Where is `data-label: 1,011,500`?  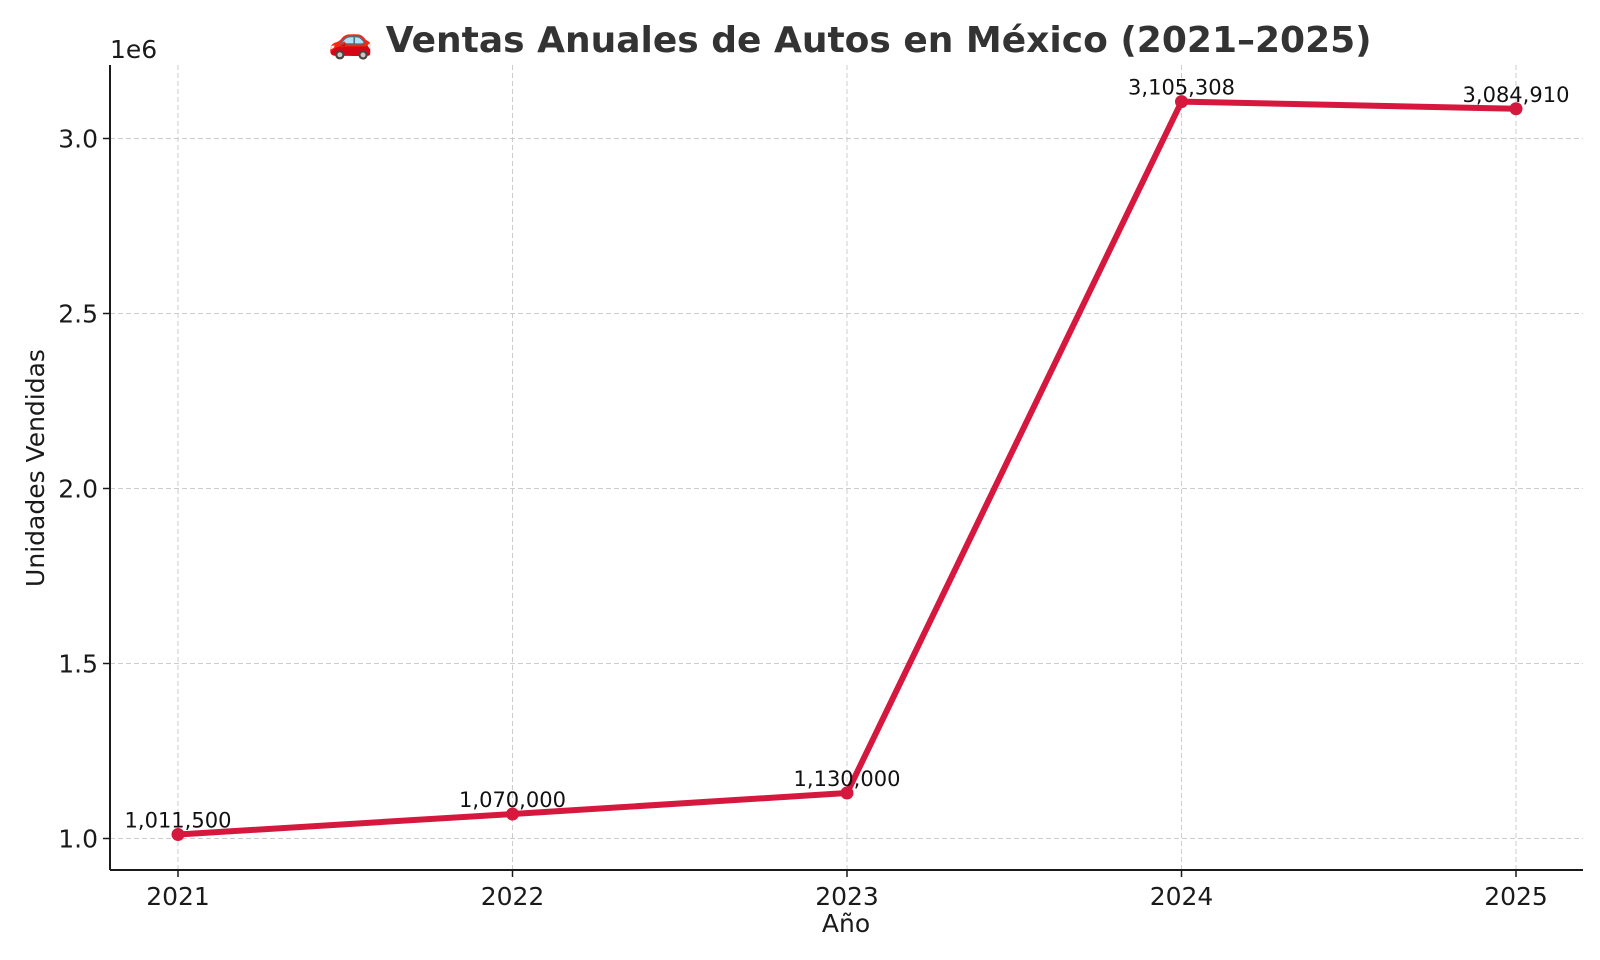 data-label: 1,011,500 is located at coordinates (178, 820).